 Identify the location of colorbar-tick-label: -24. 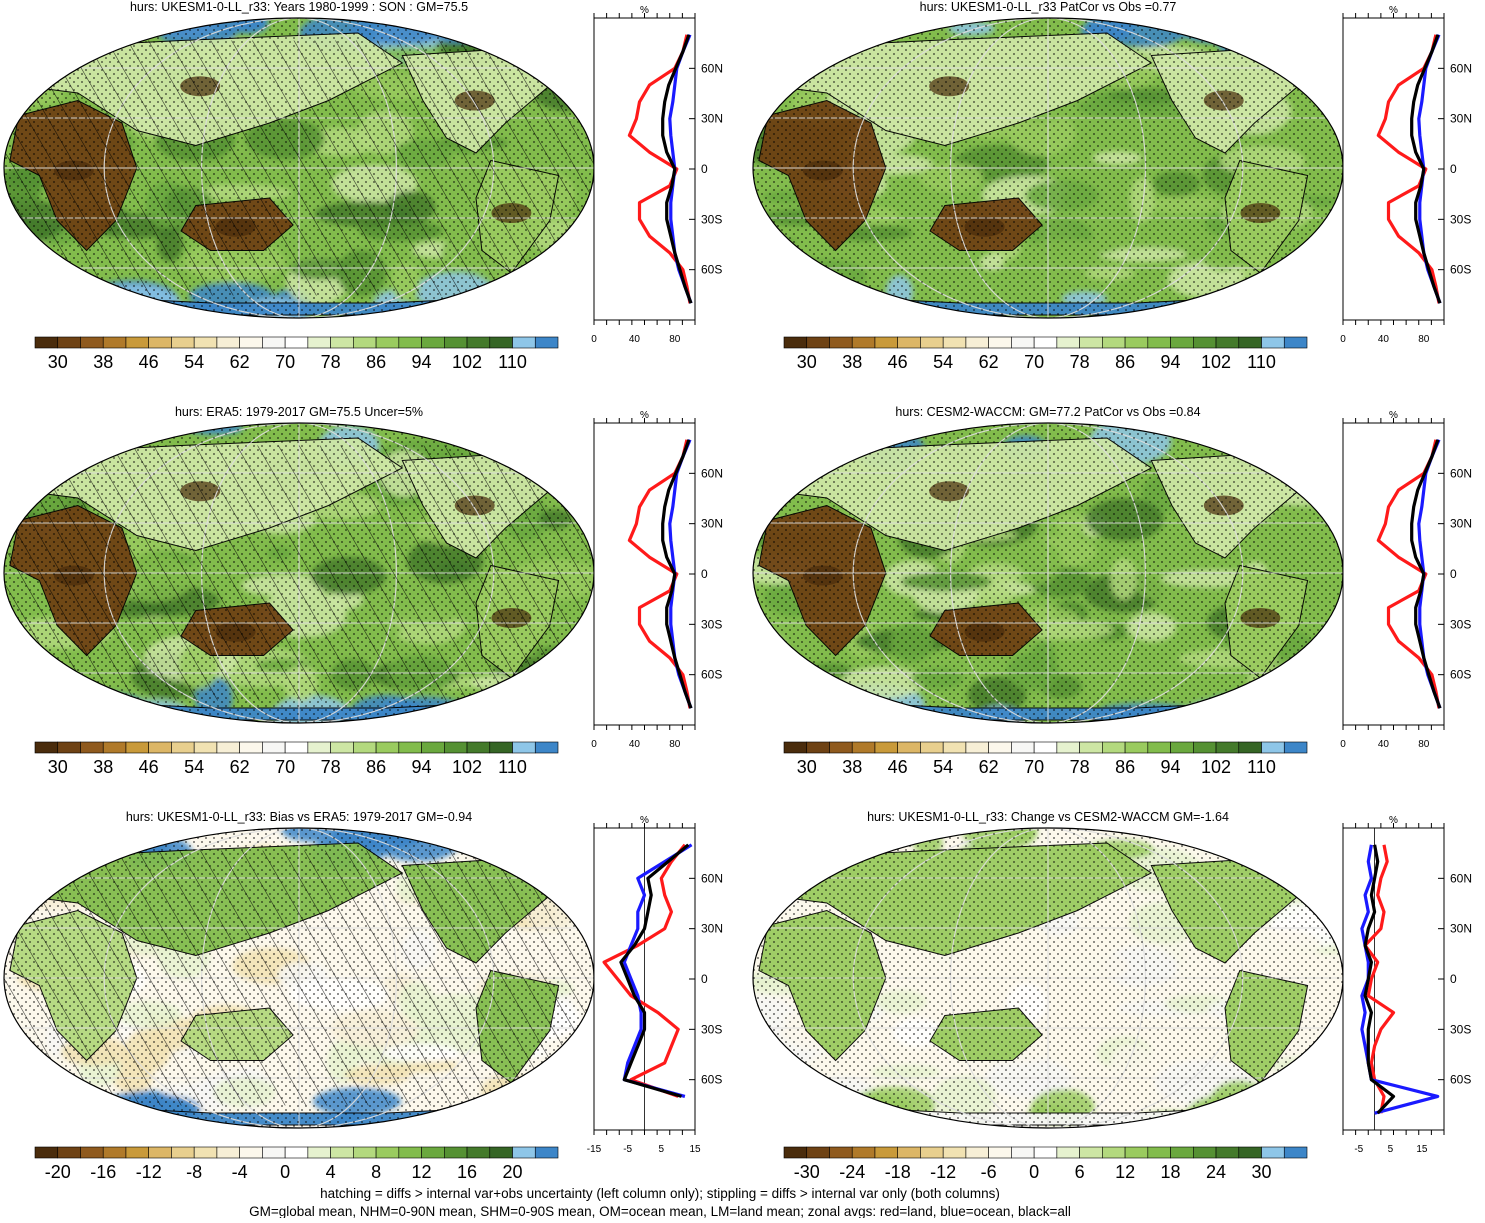
(852, 1172).